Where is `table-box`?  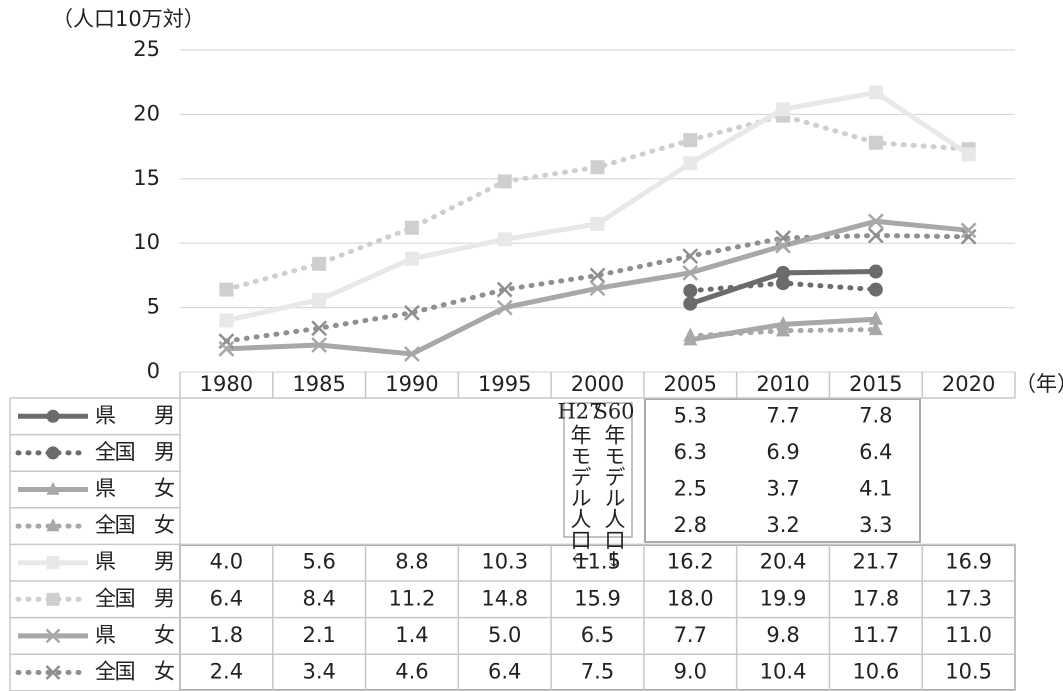
table-box is located at coordinates (782, 470).